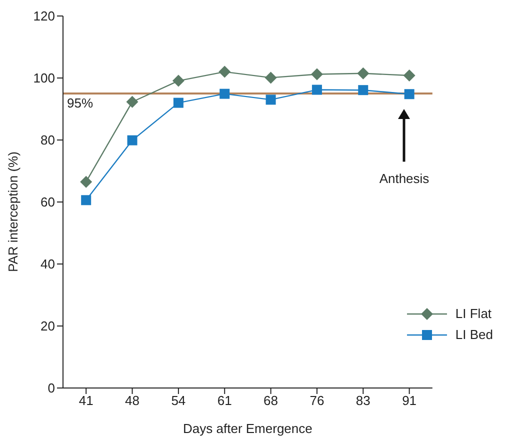  I want to click on x-tick-label: 61, so click(224, 400).